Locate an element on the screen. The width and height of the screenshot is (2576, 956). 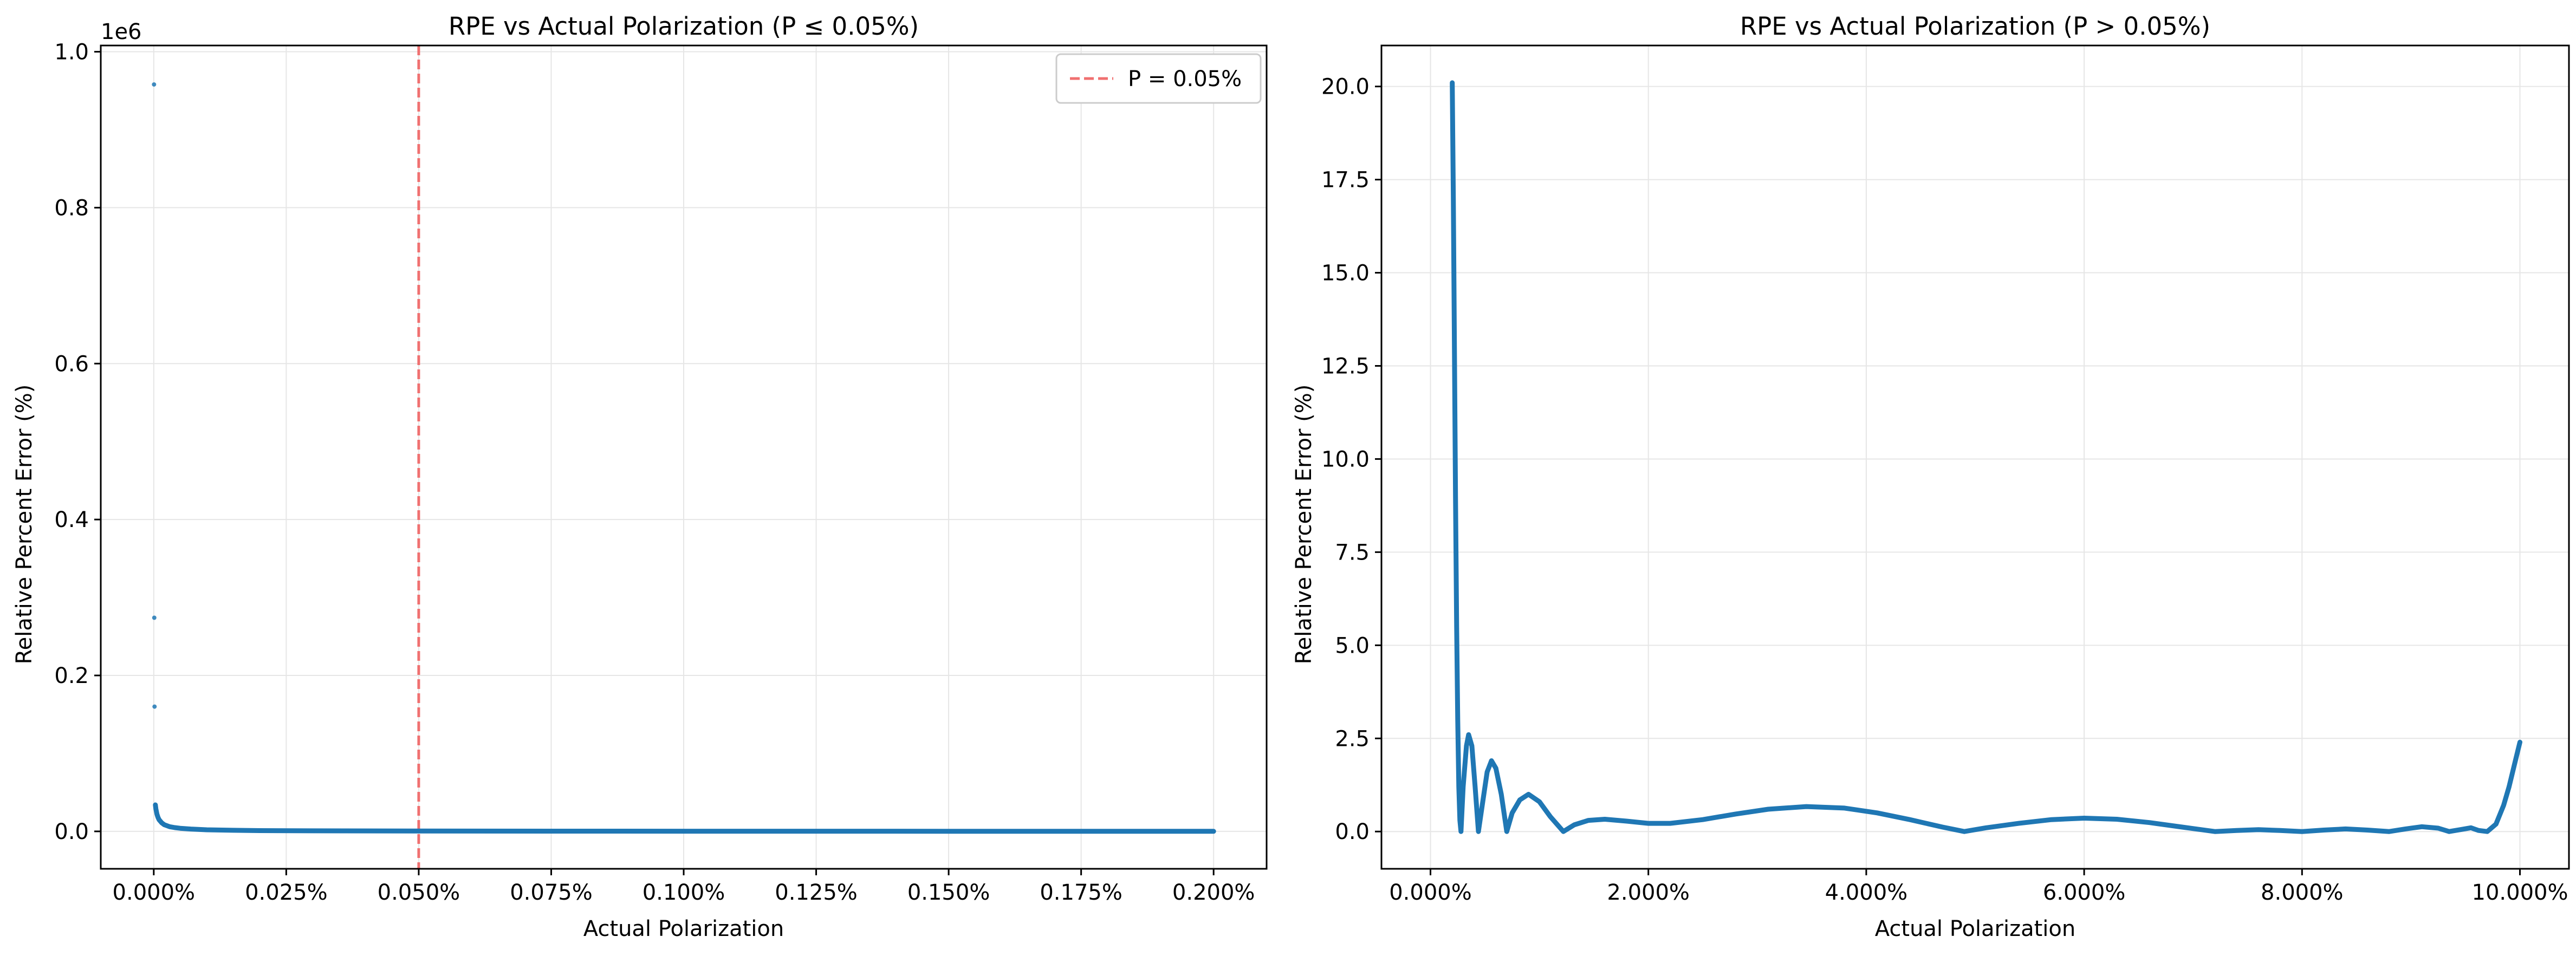
y-tick-label: 0.8 is located at coordinates (71, 208).